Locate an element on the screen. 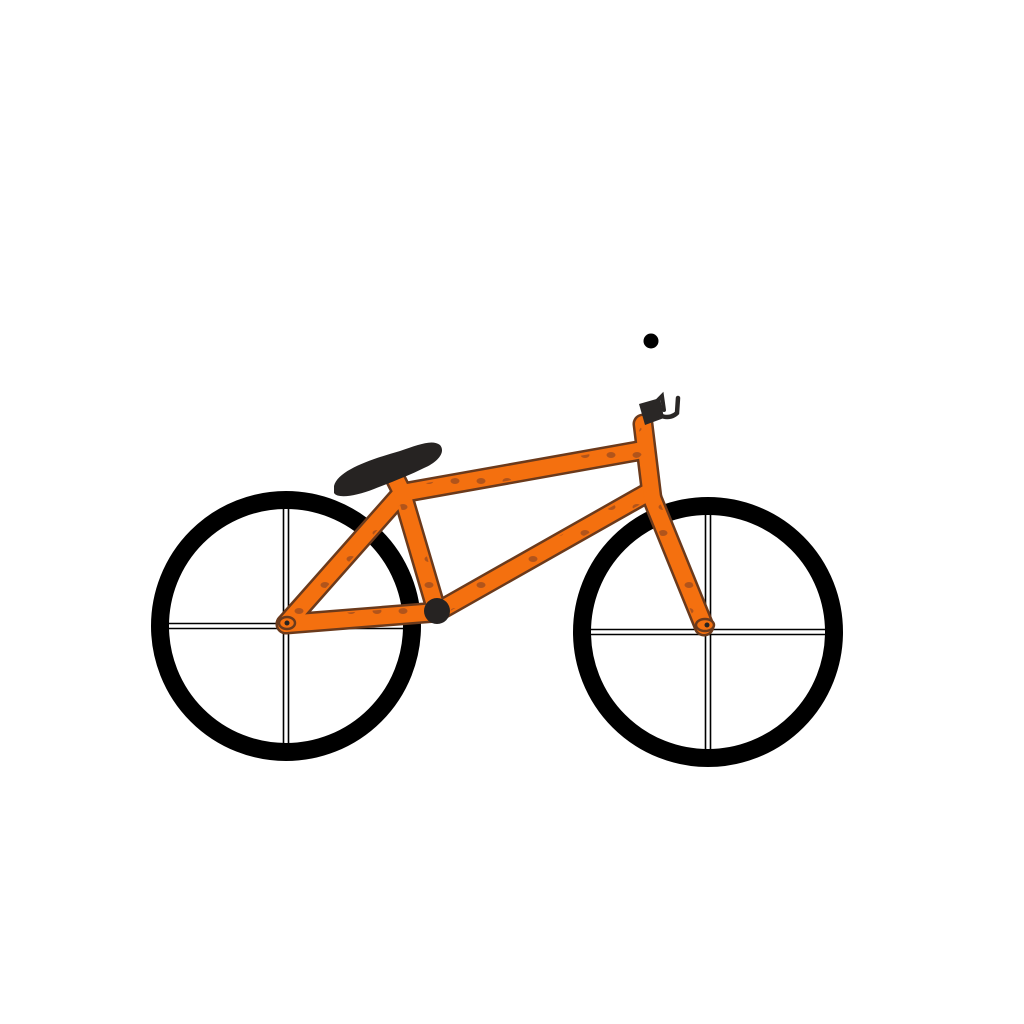 The width and height of the screenshot is (1024, 1024). stray-dot is located at coordinates (651, 341).